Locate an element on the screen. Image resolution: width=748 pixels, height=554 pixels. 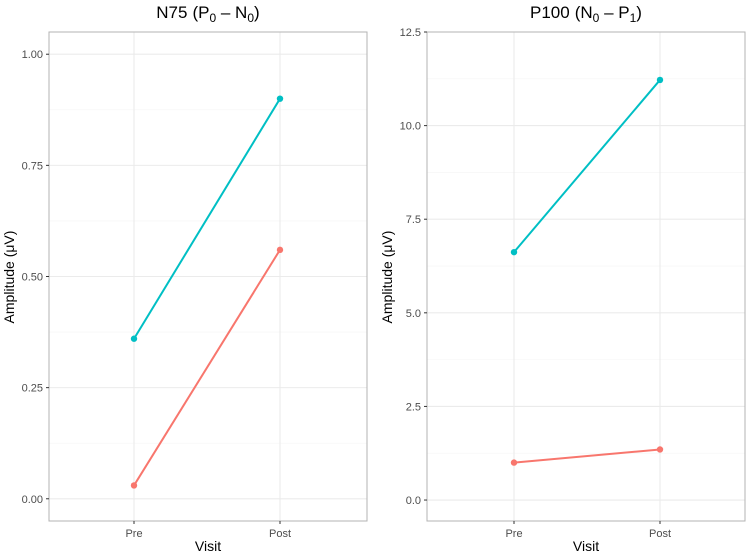
panel-n75-title: N75 (P0 – N0) is located at coordinates (207, 14).